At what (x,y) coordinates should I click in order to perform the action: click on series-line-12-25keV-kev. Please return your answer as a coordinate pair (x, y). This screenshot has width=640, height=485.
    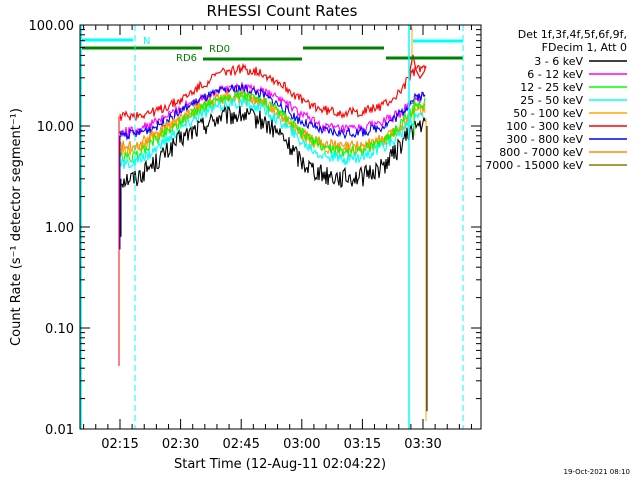
    Looking at the image, I should click on (272, 126).